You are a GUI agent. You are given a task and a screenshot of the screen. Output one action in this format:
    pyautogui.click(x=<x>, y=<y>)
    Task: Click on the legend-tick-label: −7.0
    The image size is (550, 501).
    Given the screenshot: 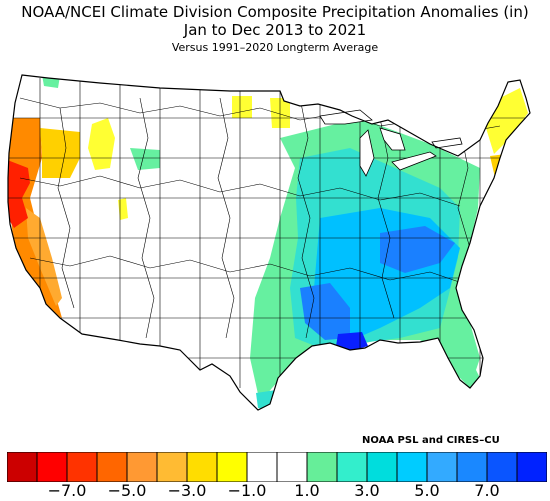 What is the action you would take?
    pyautogui.click(x=67, y=490)
    